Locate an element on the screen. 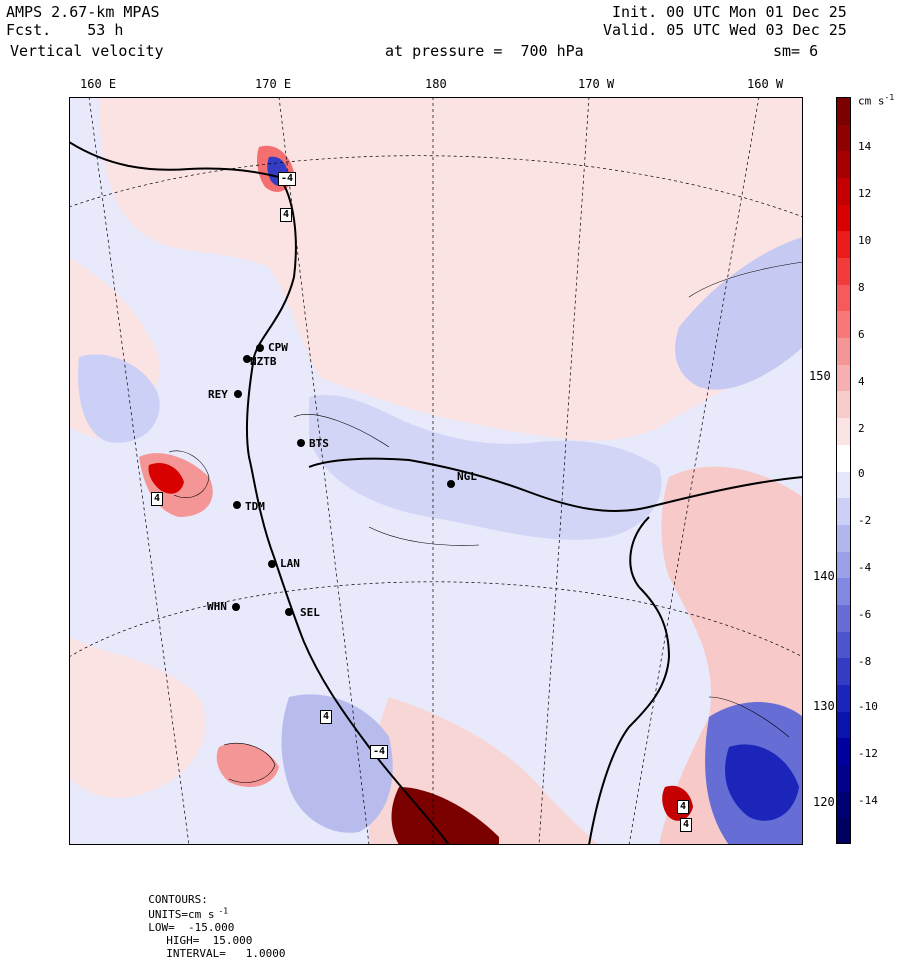 This screenshot has height=960, width=900. model-title: AMPS 2.67-km MPAS is located at coordinates (83, 12).